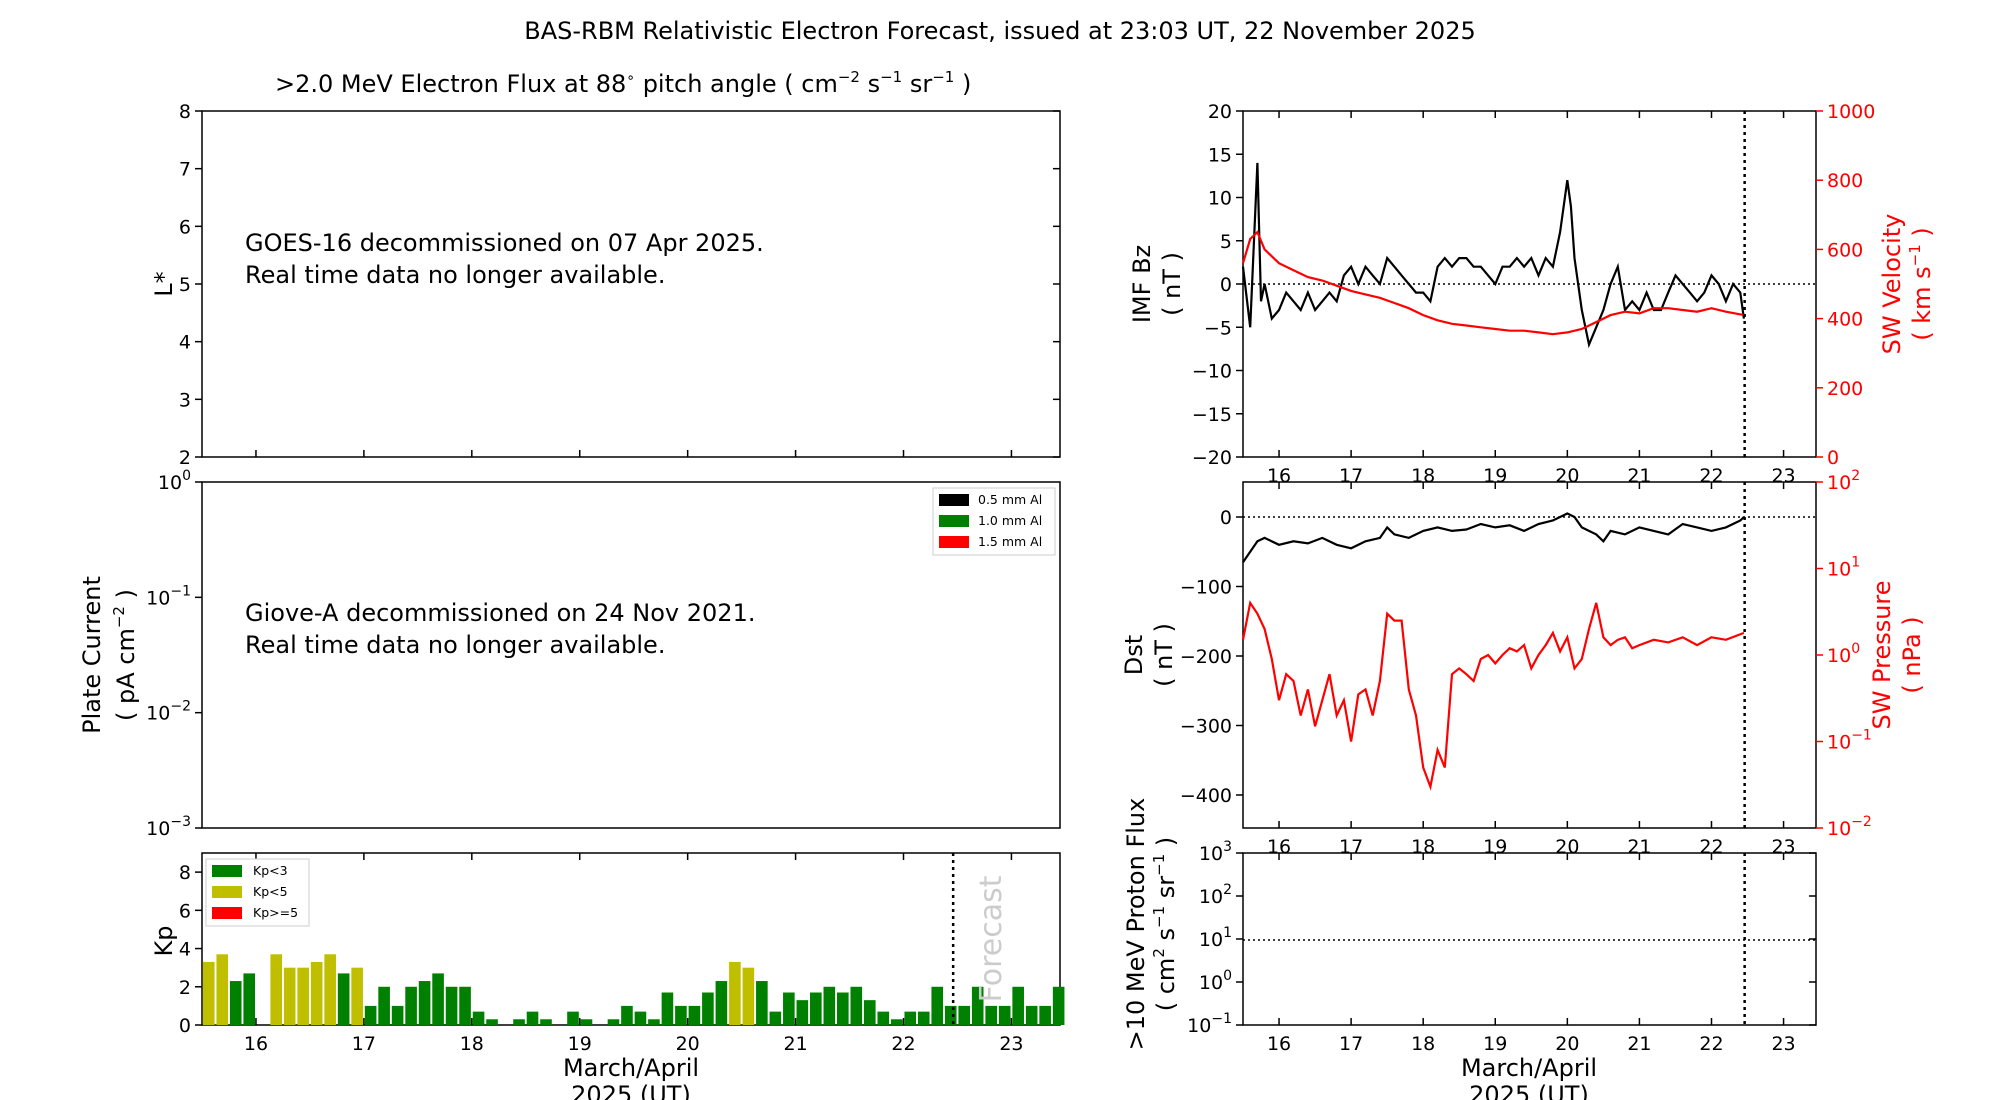 This screenshot has height=1100, width=2000. What do you see at coordinates (1849, 827) in the screenshot?
I see `dst-y2-tick-label: 10⁻²` at bounding box center [1849, 827].